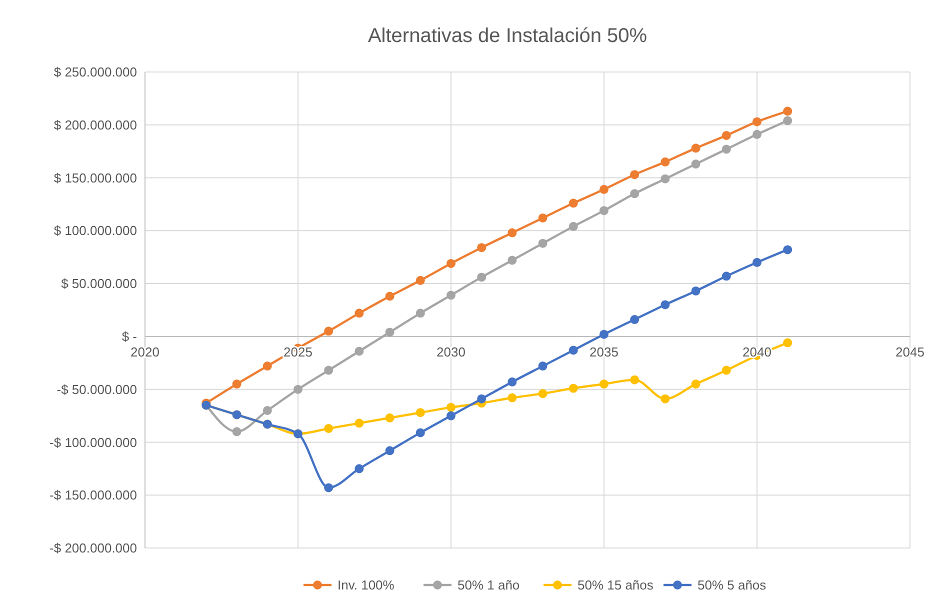 Image resolution: width=938 pixels, height=607 pixels. I want to click on y-tick-label: $ 250.000.000, so click(95, 72).